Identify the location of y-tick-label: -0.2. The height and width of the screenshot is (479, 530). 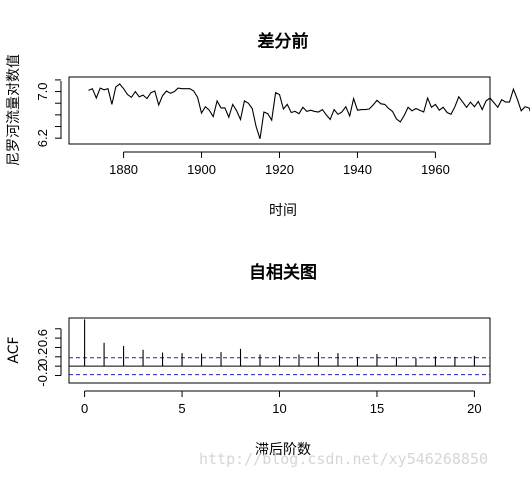
(42, 375).